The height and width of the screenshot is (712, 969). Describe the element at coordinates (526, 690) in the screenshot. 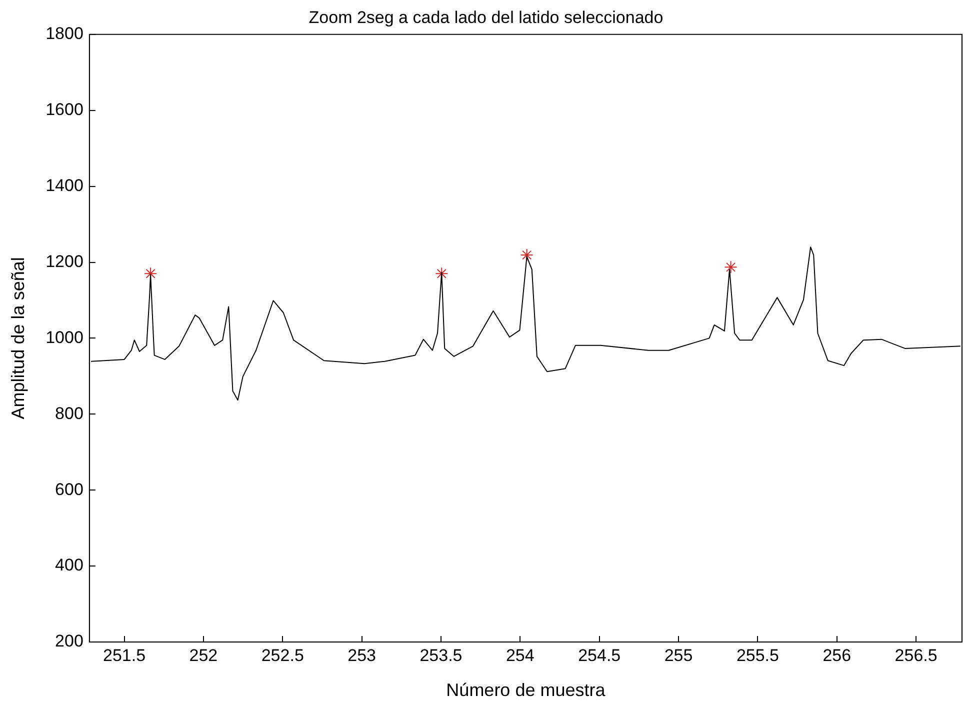

I see `x-axis-title: Número de muestra` at that location.